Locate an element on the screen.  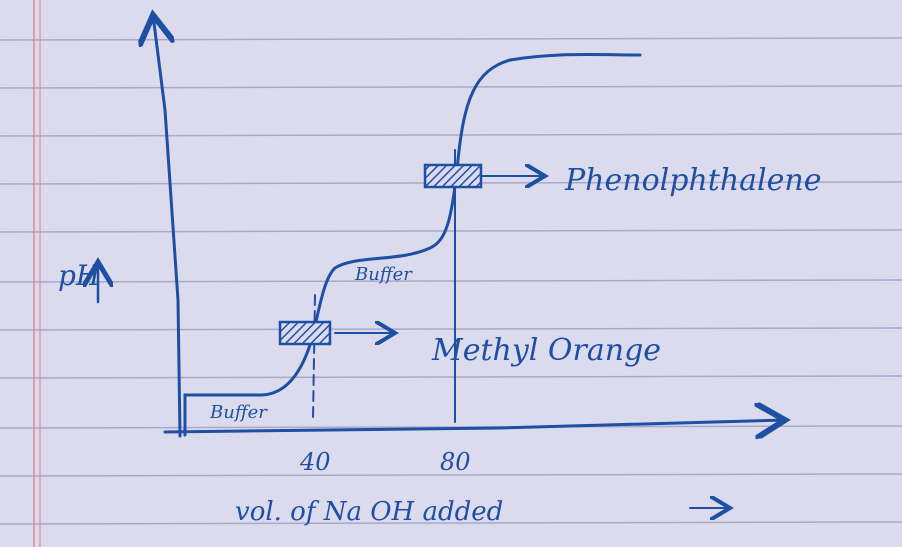
y-axis is located at coordinates (167, 226).